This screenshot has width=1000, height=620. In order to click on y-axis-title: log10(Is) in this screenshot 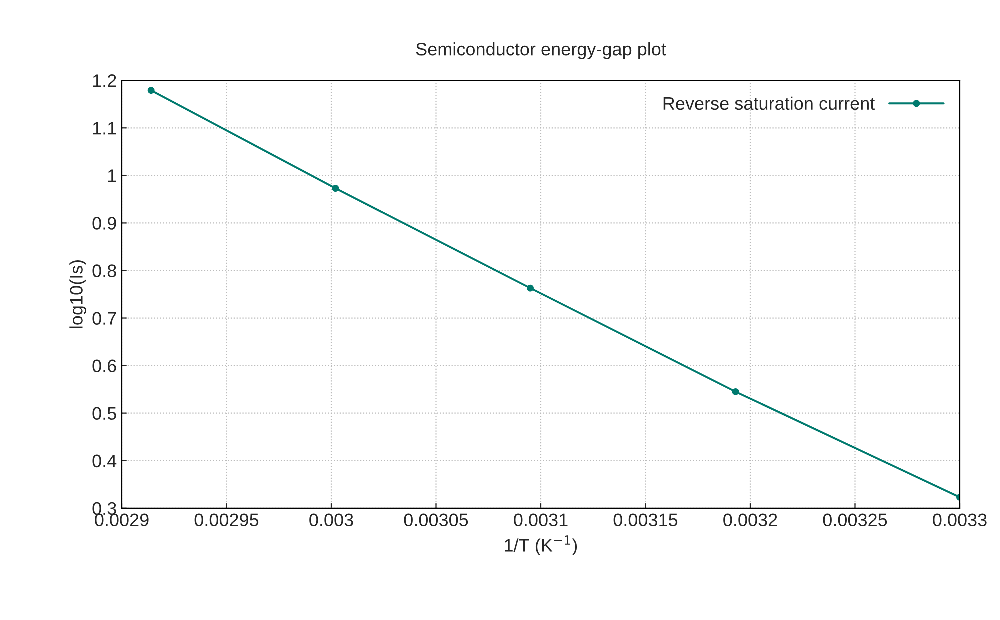, I will do `click(78, 294)`.